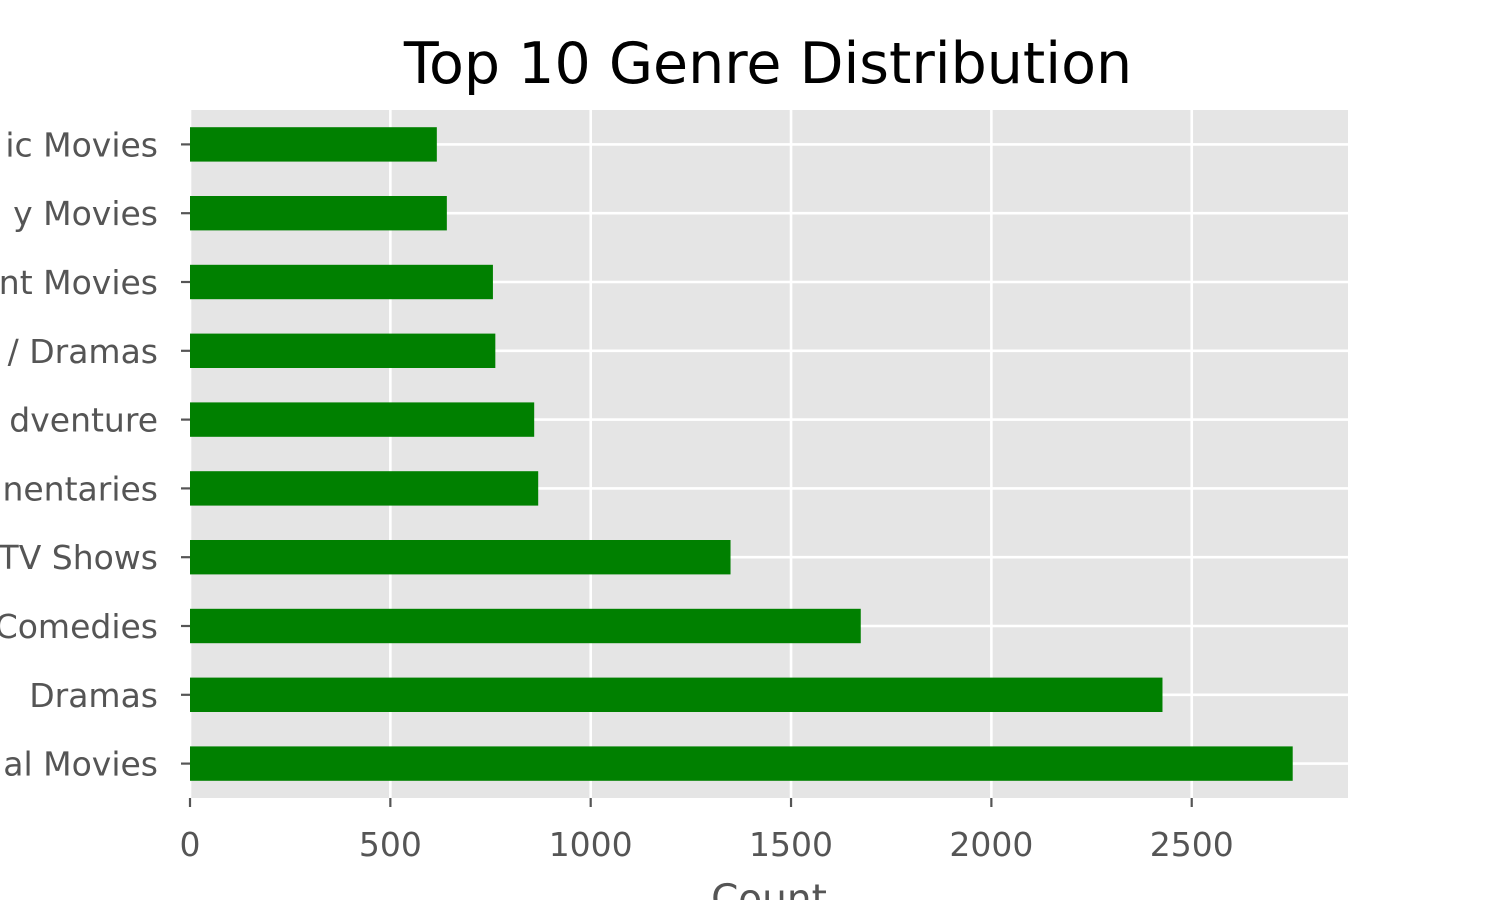 The image size is (1500, 900). What do you see at coordinates (1192, 844) in the screenshot?
I see `x-tick-label: 2500` at bounding box center [1192, 844].